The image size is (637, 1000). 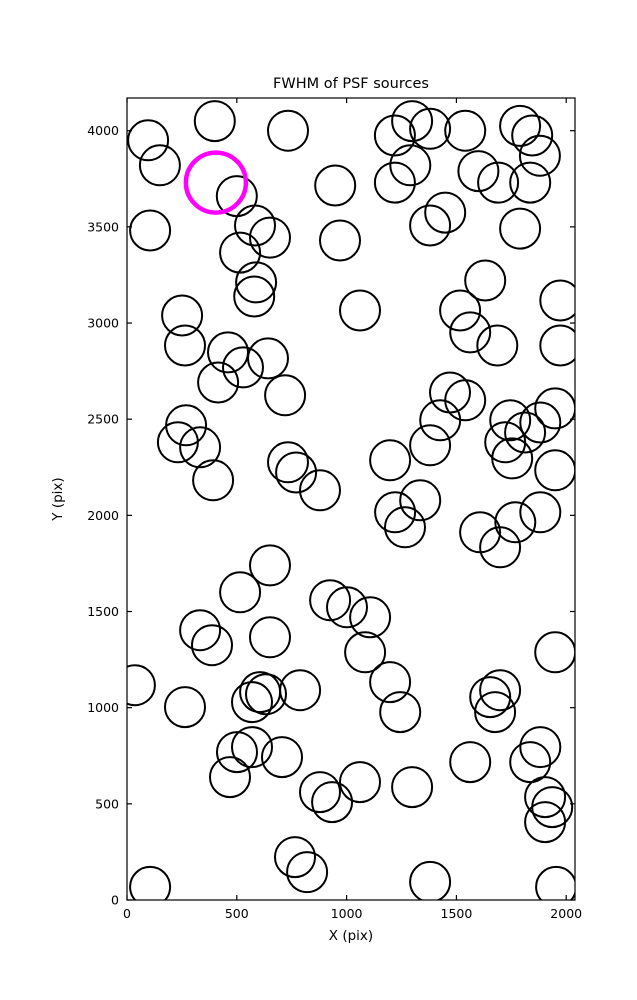 I want to click on chart-title: FWHM of PSF sources, so click(x=351, y=84).